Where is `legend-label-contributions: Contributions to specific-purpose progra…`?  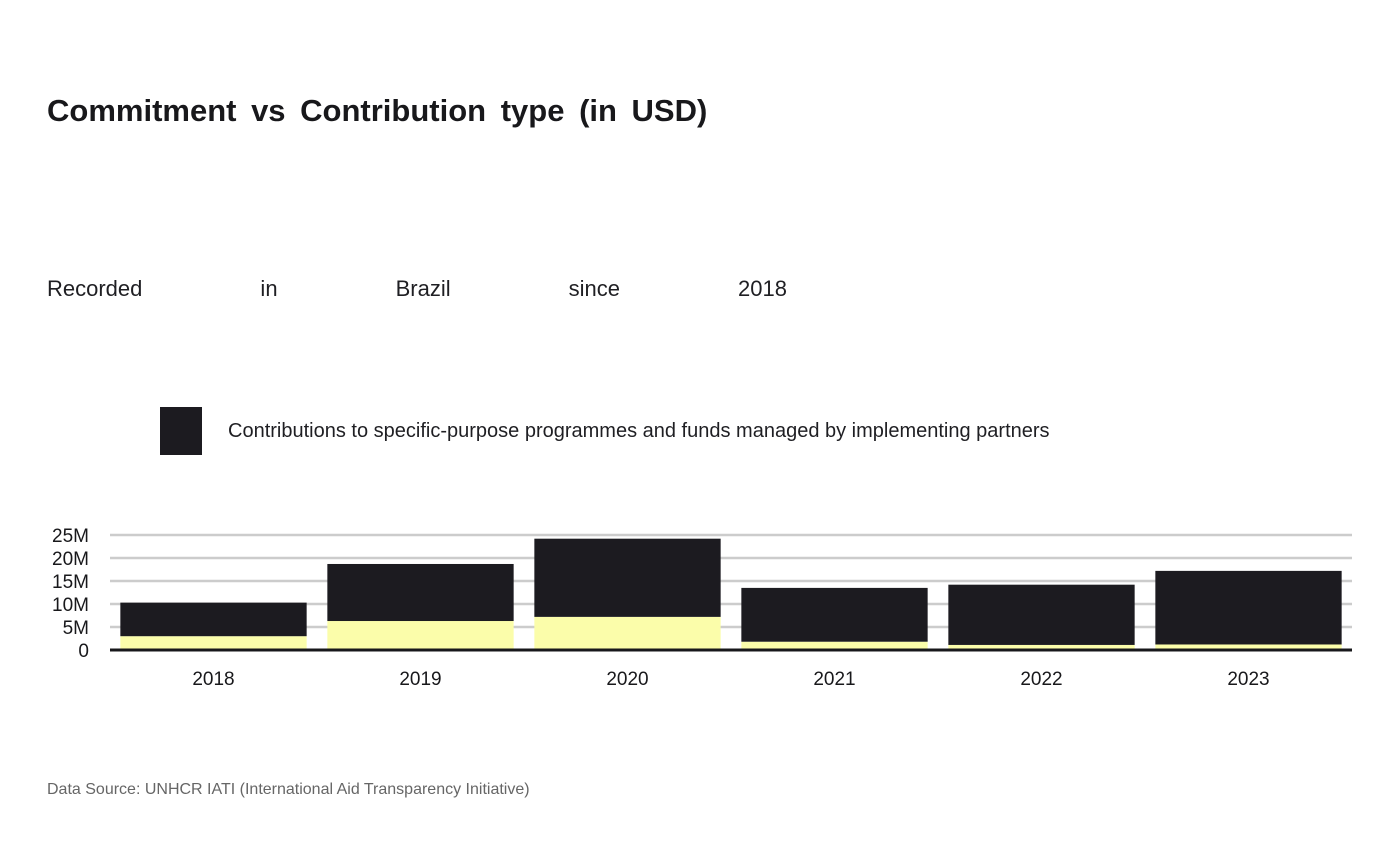
legend-label-contributions: Contributions to specific-purpose progra… is located at coordinates (639, 430).